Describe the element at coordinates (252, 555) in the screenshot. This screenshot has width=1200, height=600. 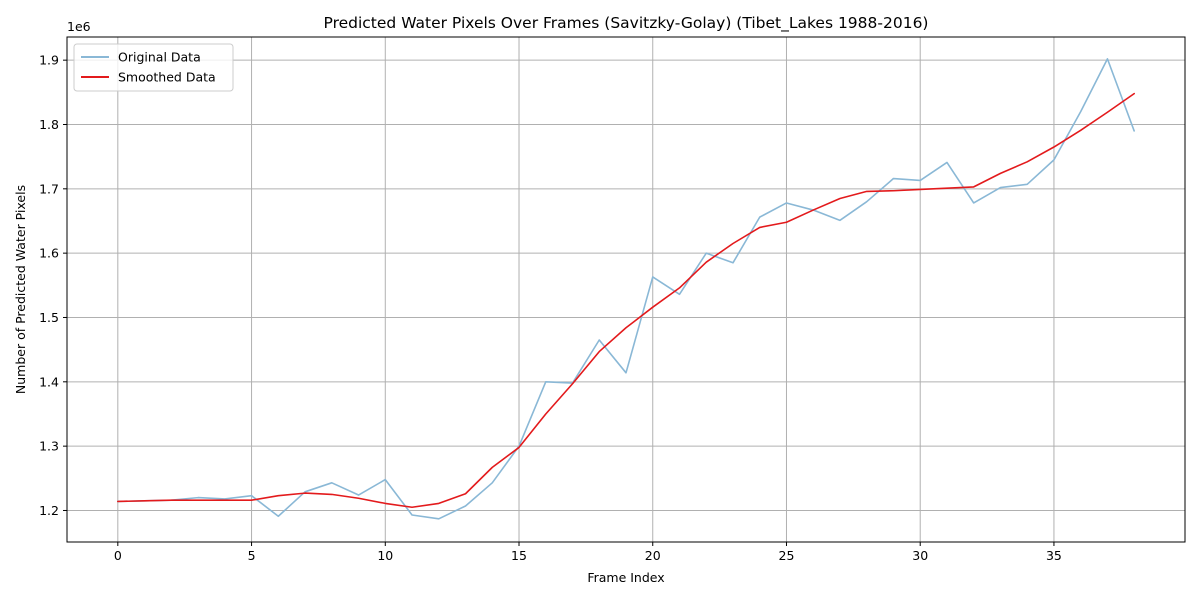
I see `x-tick-label: 5` at that location.